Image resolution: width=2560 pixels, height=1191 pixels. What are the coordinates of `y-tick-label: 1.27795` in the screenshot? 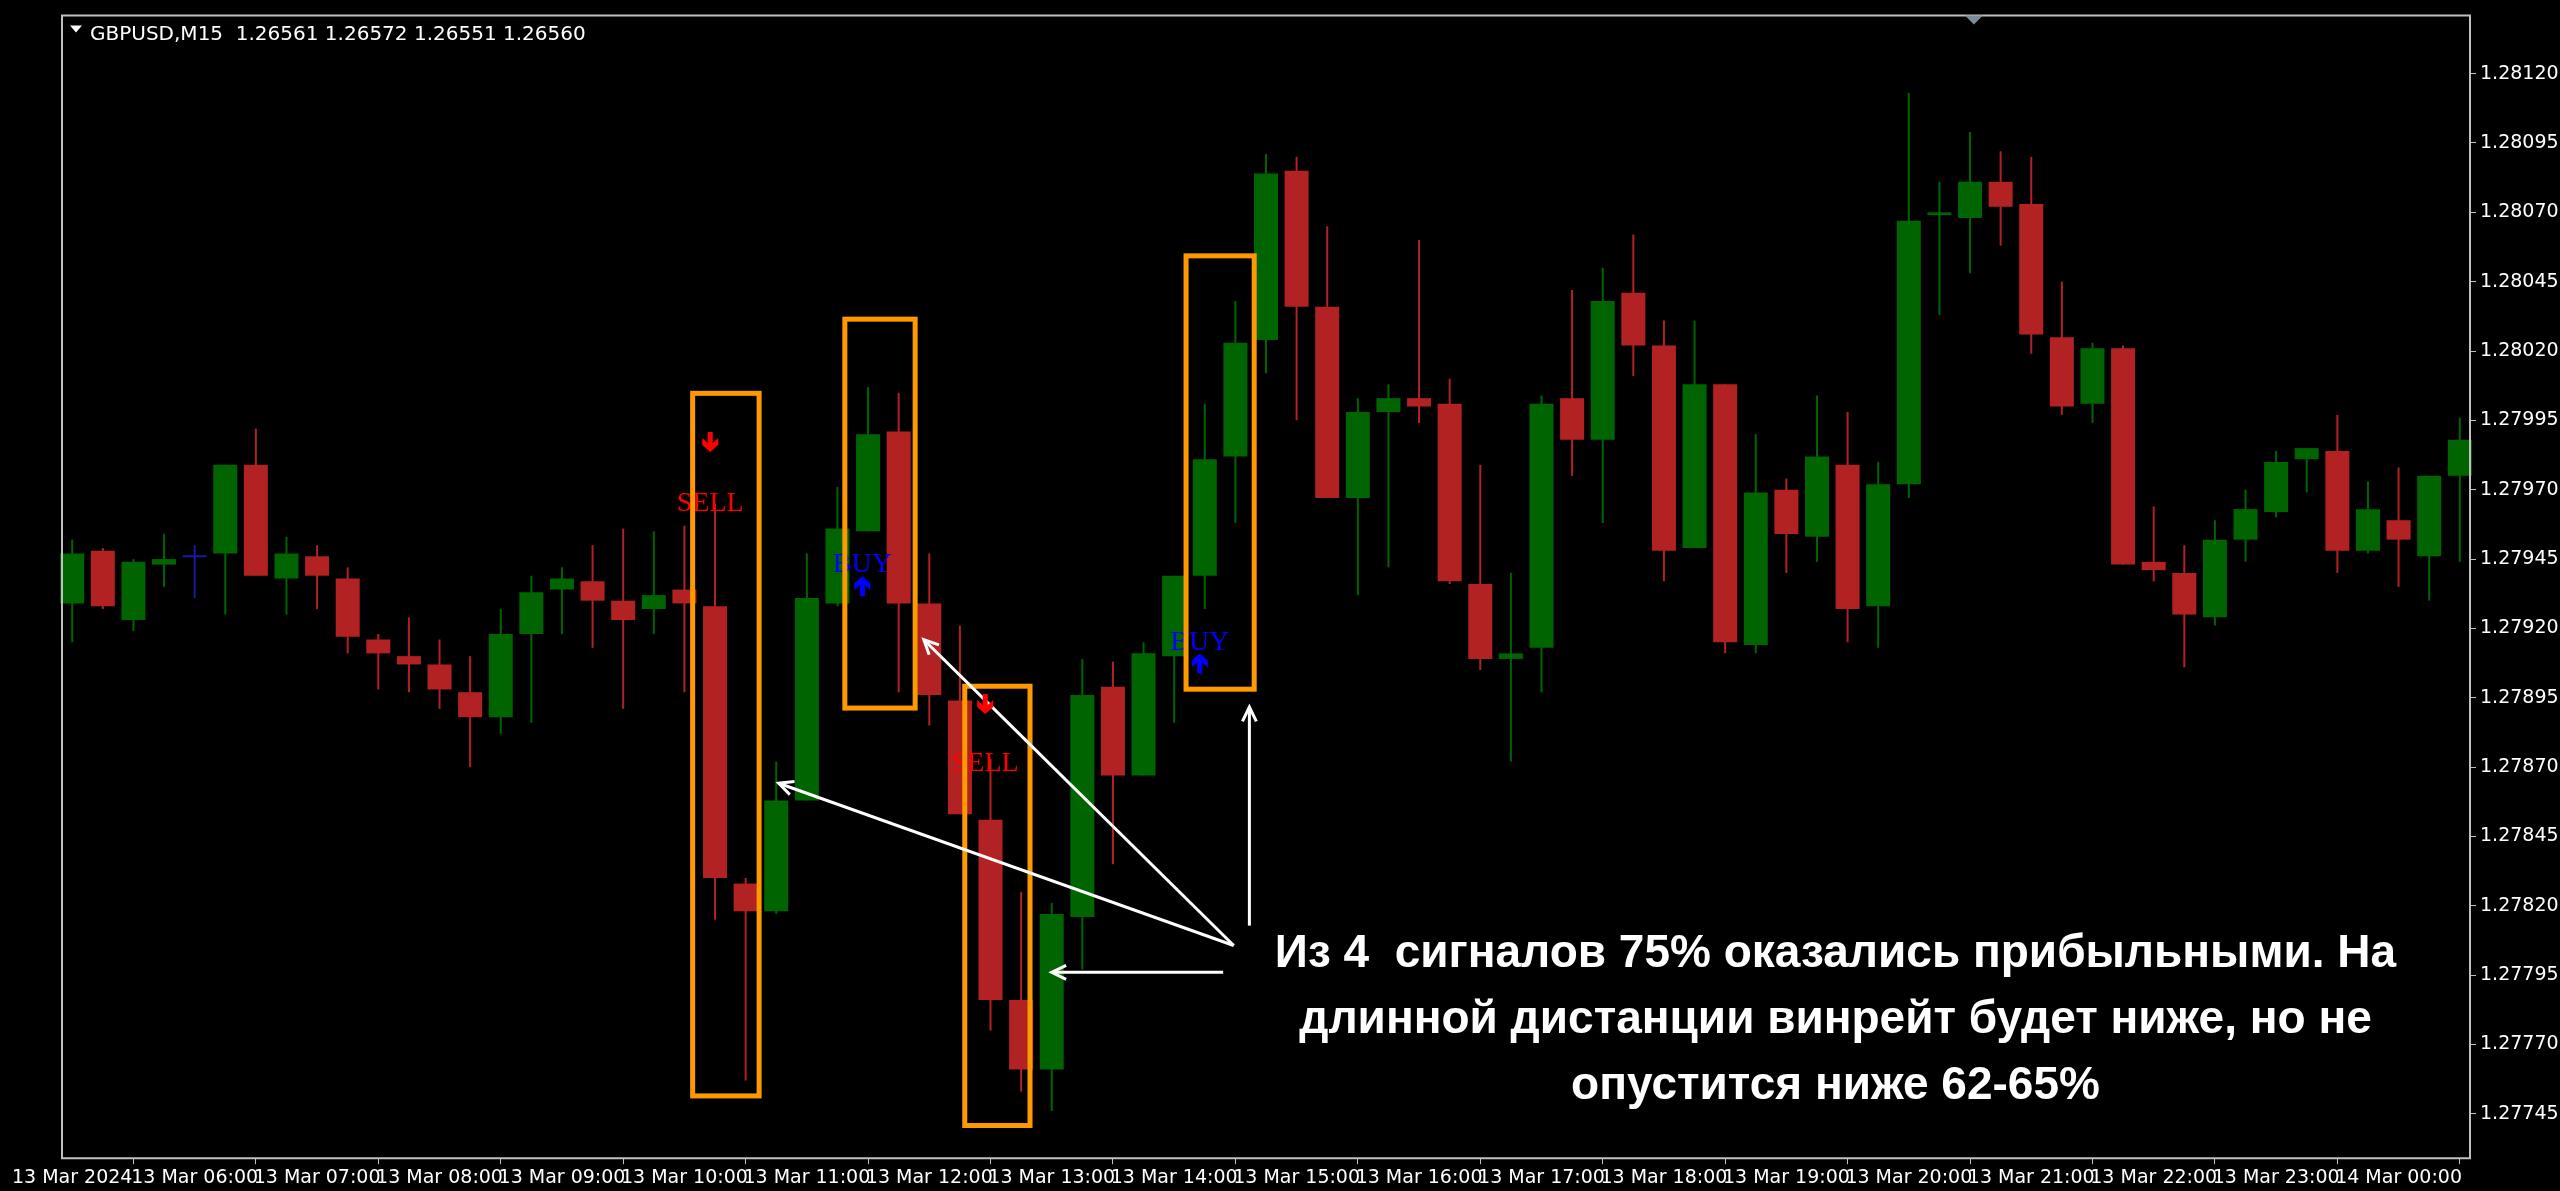 It's located at (2519, 973).